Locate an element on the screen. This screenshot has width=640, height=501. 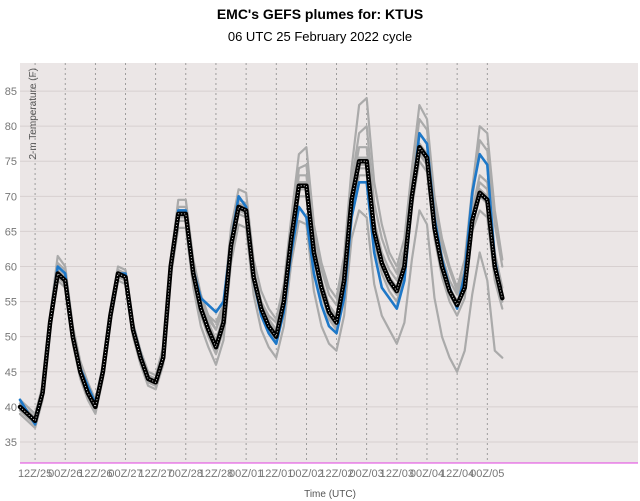
x-tick-label: 00Z/01 is located at coordinates (246, 474).